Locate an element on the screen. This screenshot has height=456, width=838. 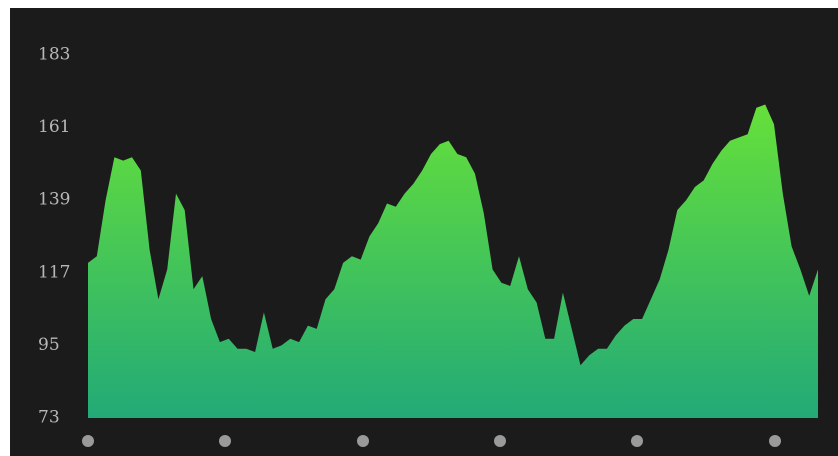
y-tick-label: 183 is located at coordinates (54, 55).